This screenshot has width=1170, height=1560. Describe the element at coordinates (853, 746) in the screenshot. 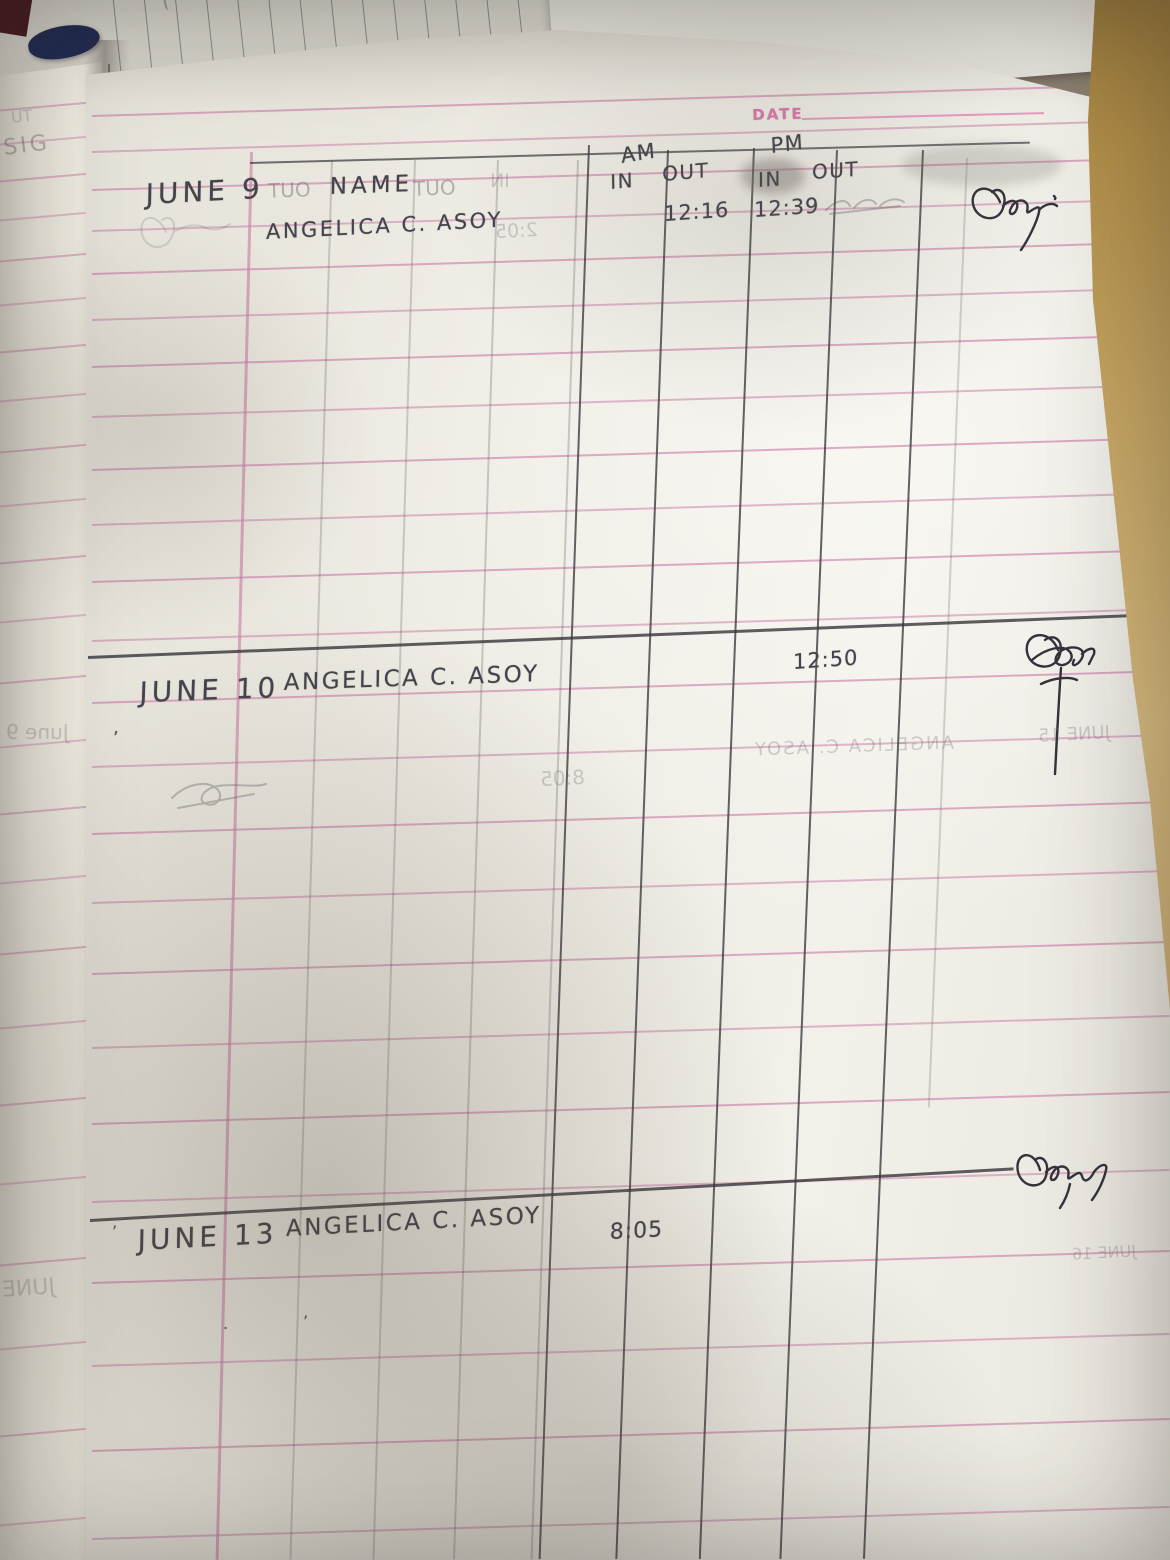

I see `bleedthrough-name: ANGELICA C. ASOY` at that location.